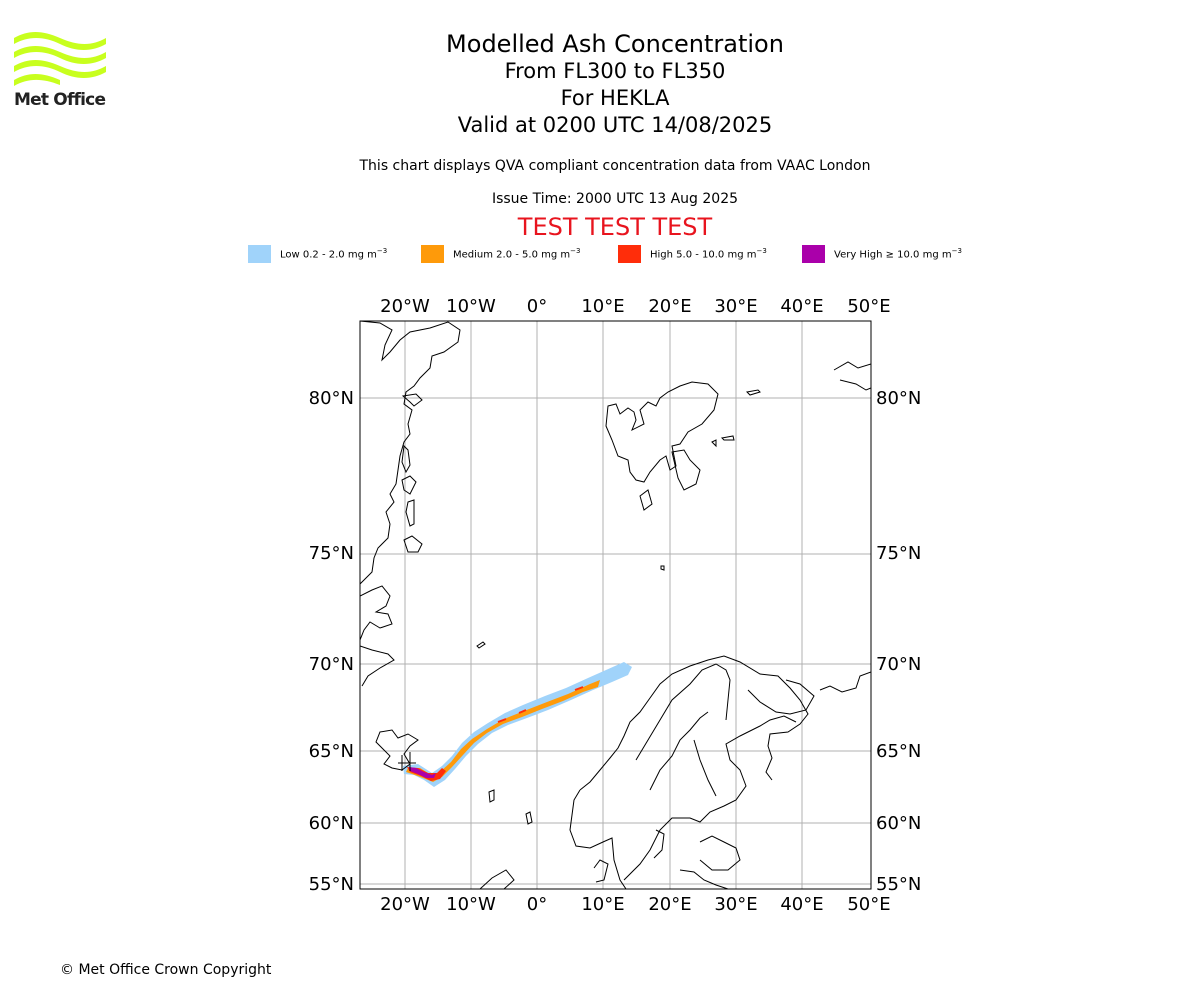 The image size is (1200, 1000). Describe the element at coordinates (331, 823) in the screenshot. I see `lat-label-left-60n: 60°N` at that location.